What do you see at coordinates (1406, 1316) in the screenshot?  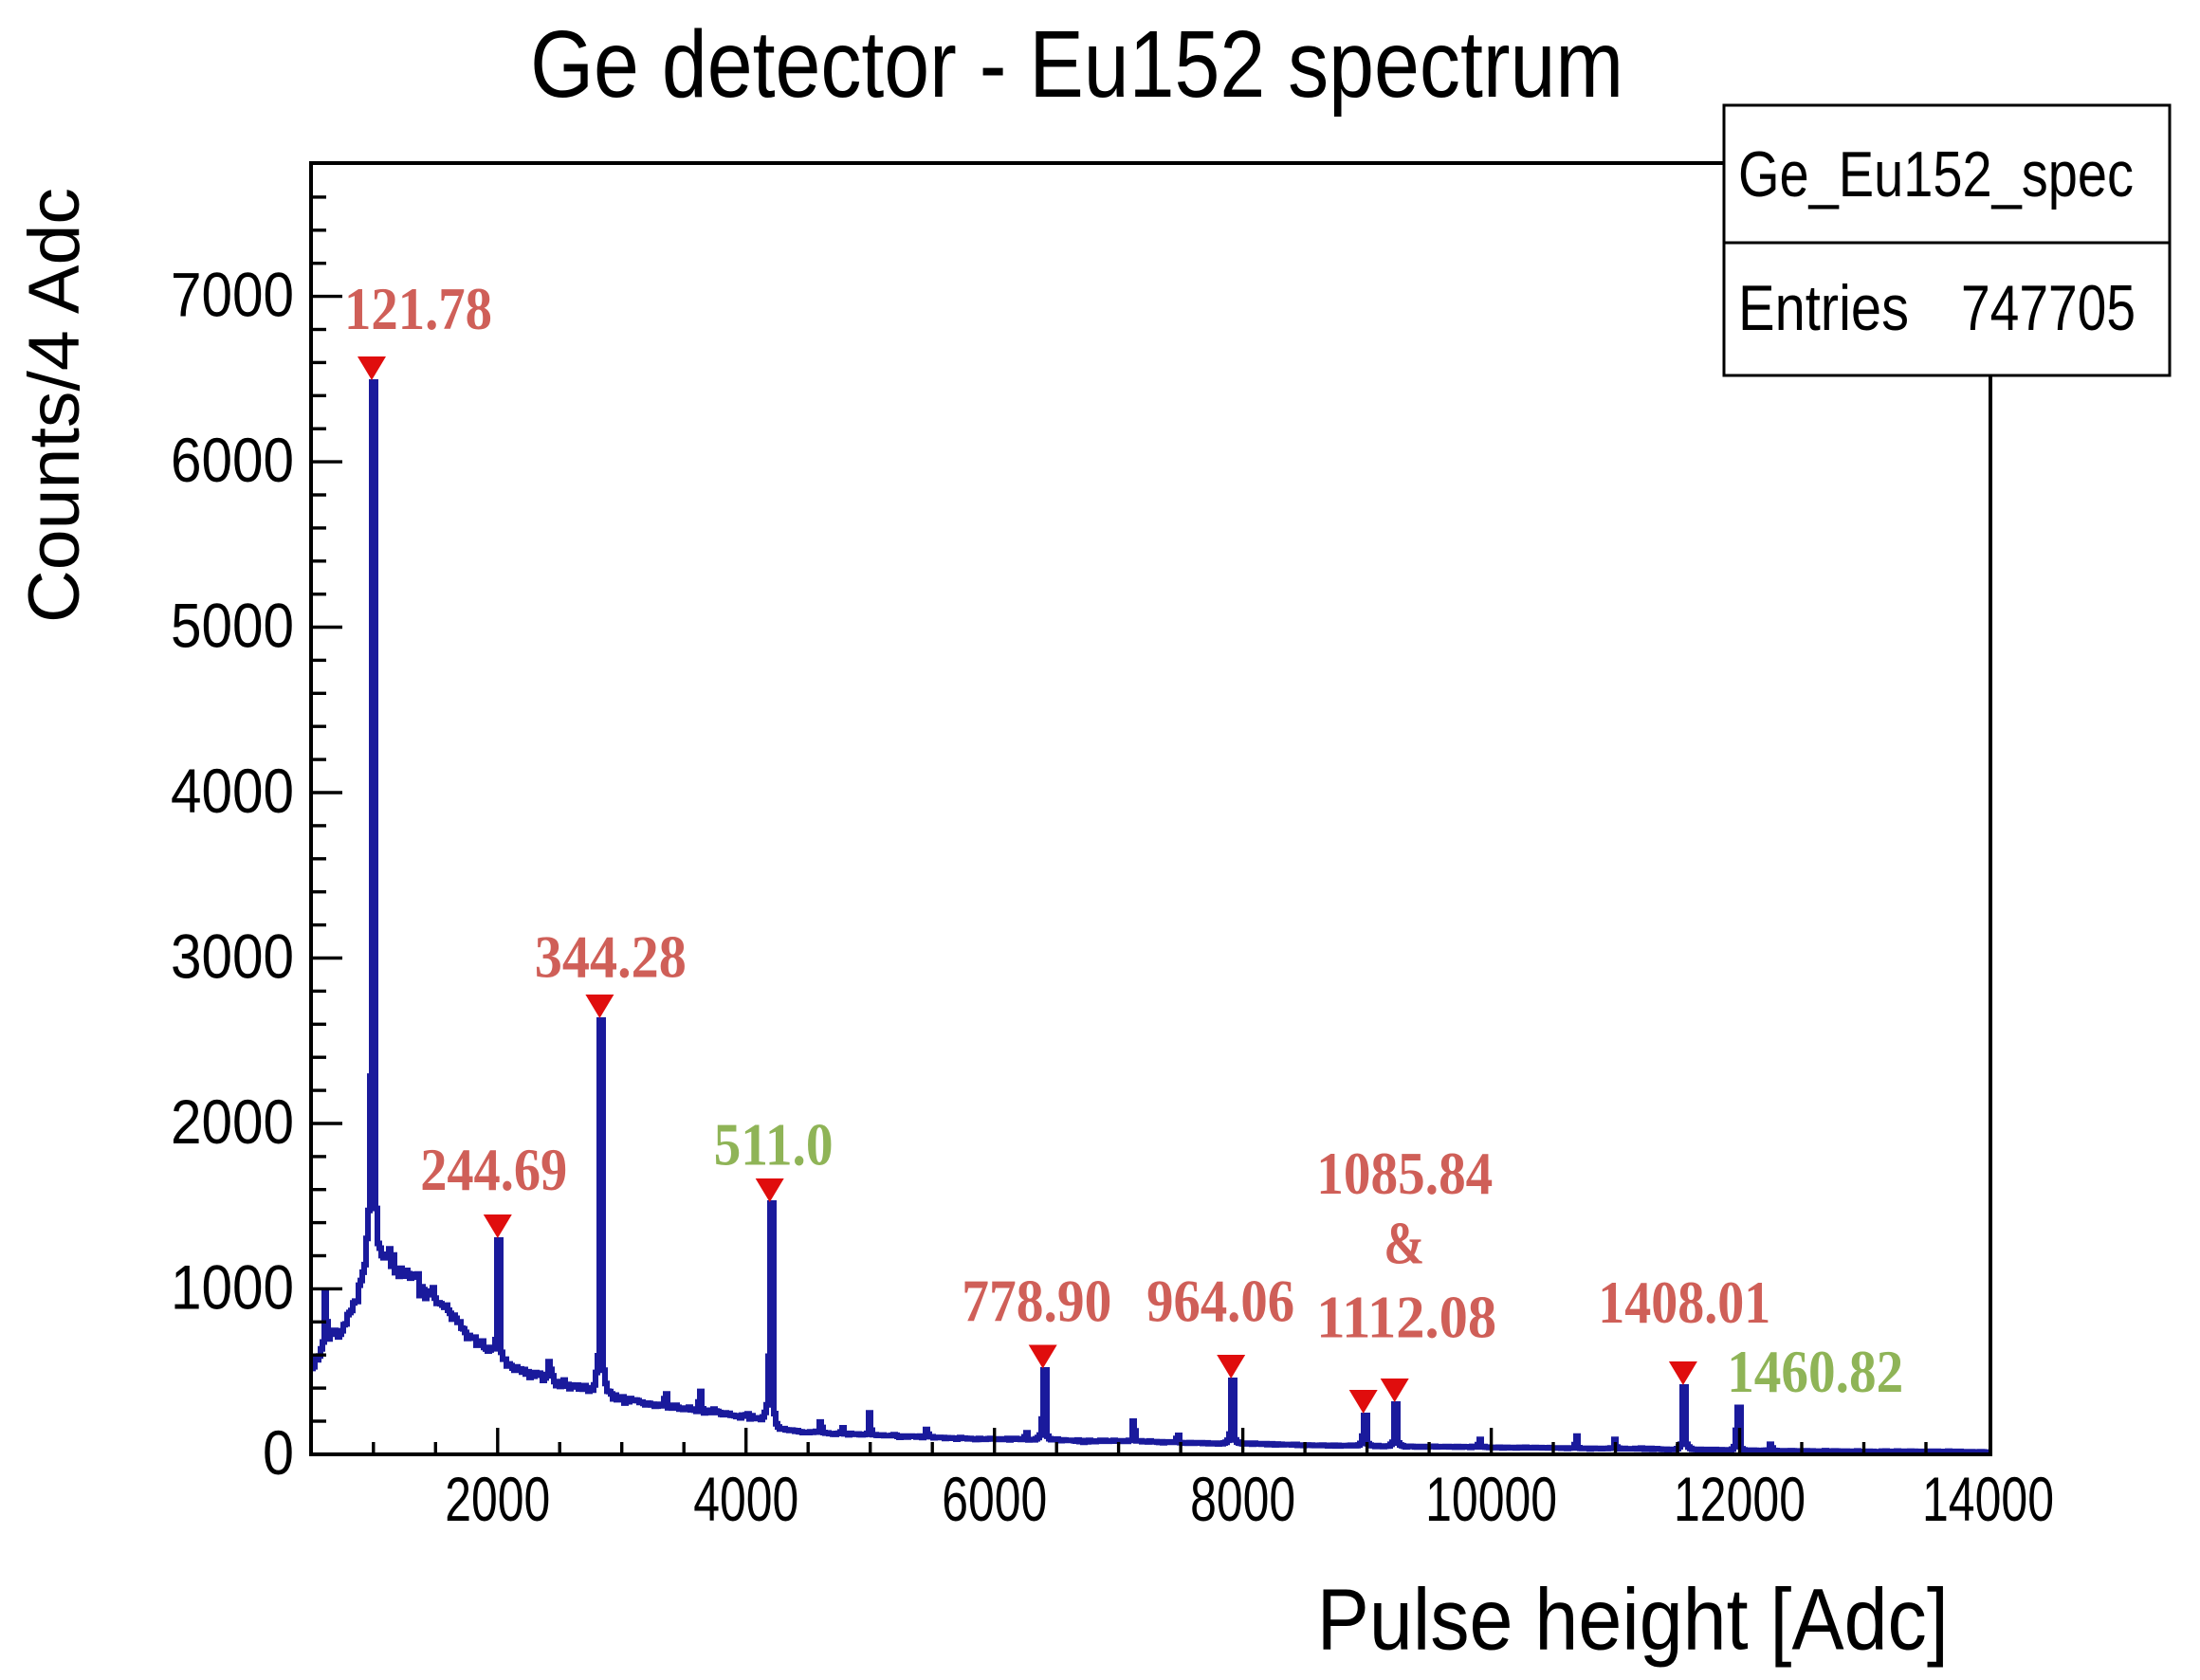 I see `svg-text: 1112.08` at bounding box center [1406, 1316].